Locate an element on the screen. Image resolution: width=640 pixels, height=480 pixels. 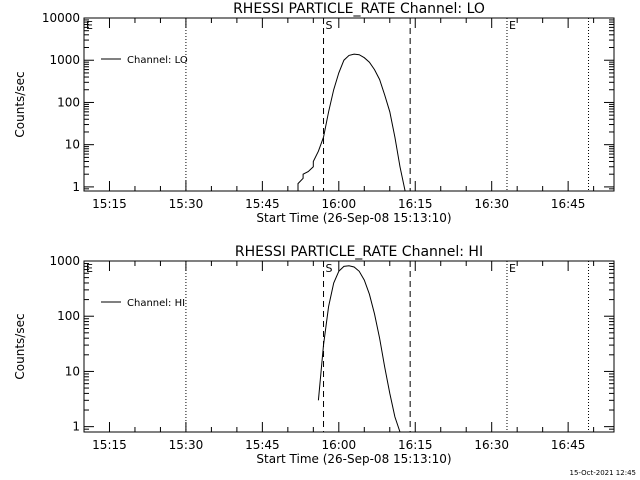
legend: Channel: HI is located at coordinates (143, 303).